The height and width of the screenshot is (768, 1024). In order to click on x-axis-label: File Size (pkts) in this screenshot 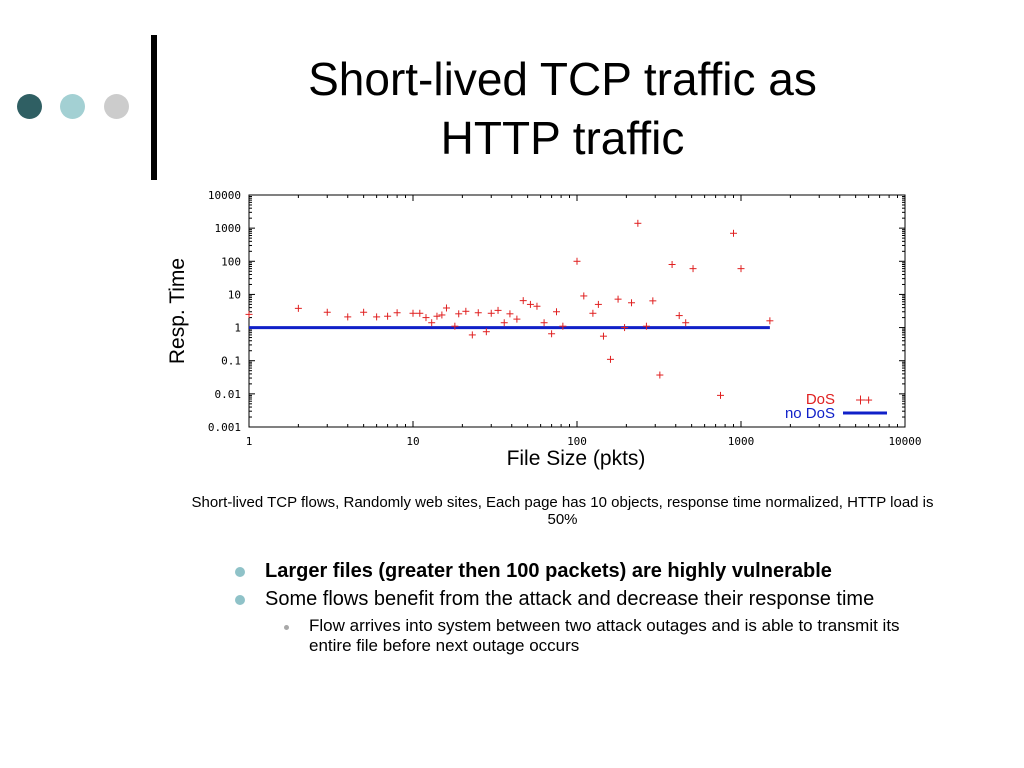, I will do `click(576, 458)`.